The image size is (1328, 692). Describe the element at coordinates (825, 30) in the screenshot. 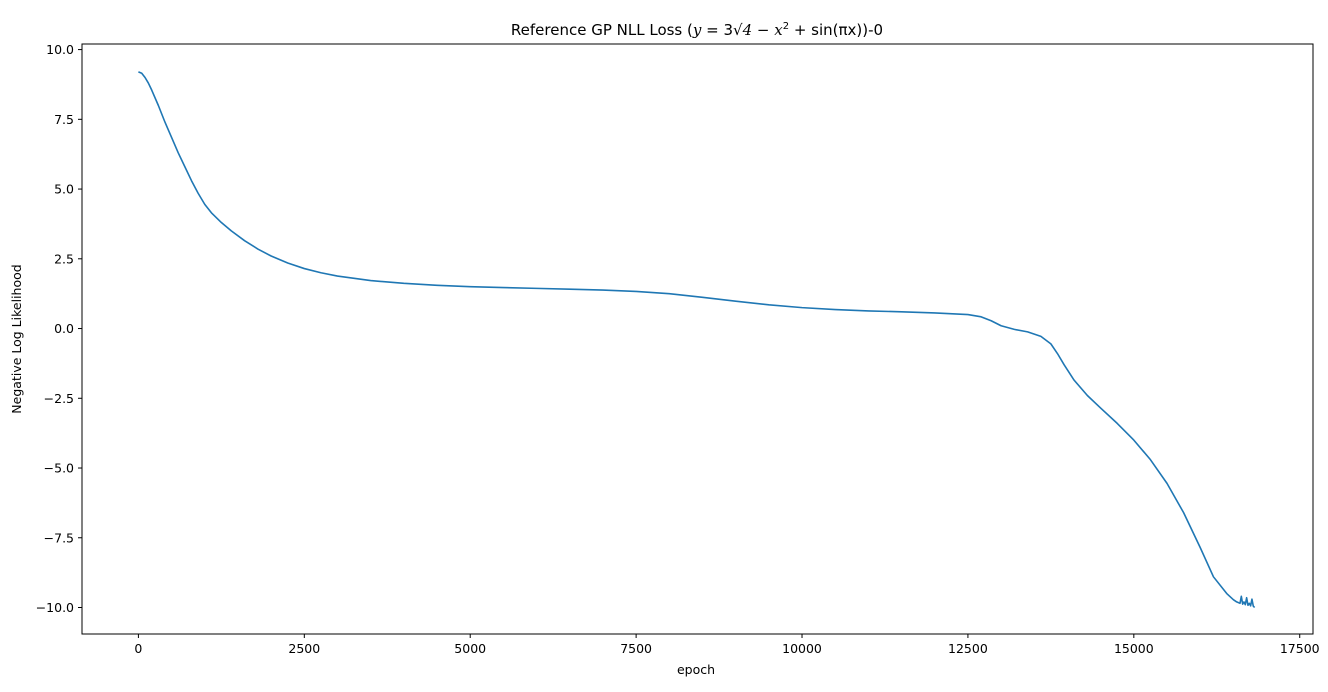

I see `title-formula-rest: + sin(πx)` at that location.